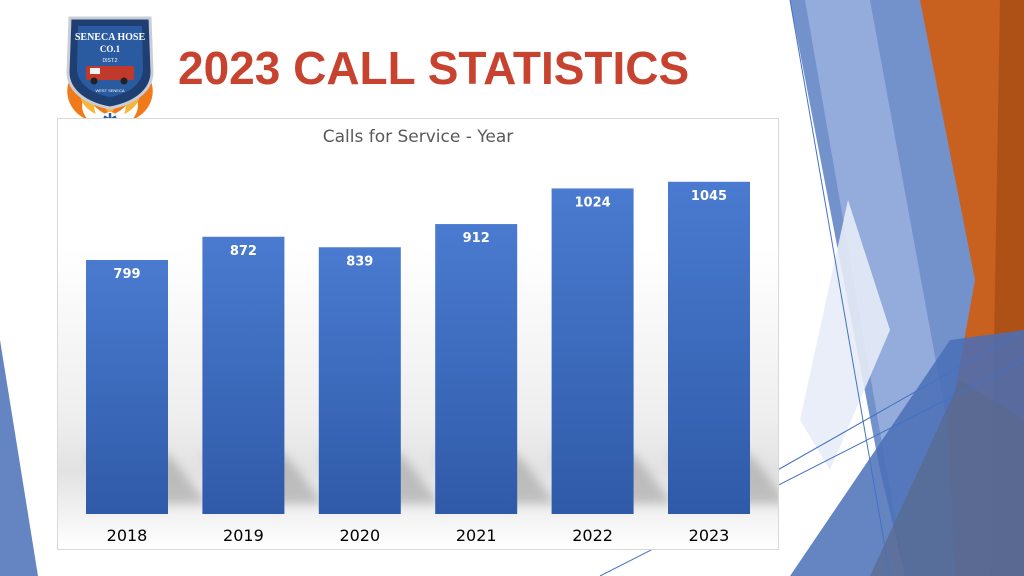 The height and width of the screenshot is (576, 1024). What do you see at coordinates (947, 478) in the screenshot?
I see `deco-panel-slate` at bounding box center [947, 478].